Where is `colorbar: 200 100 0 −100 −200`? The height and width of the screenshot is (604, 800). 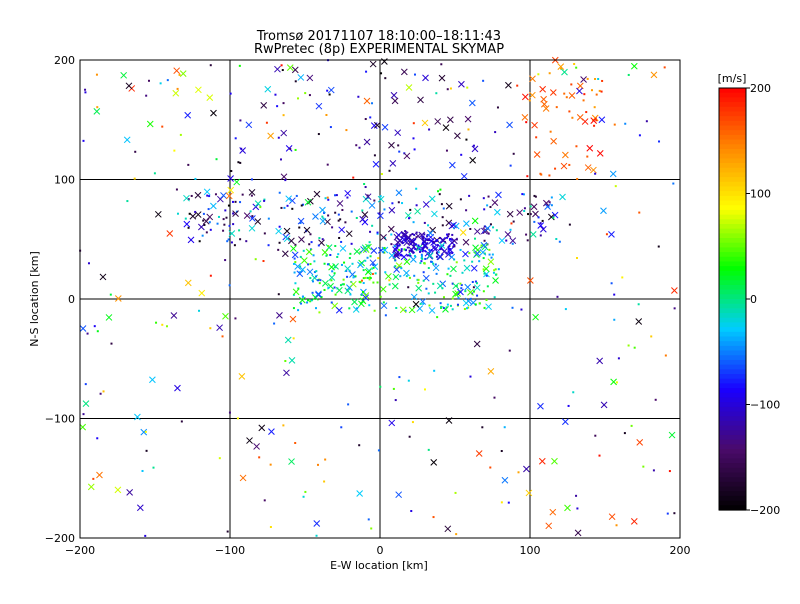
colorbar: 200 100 0 −100 −200 is located at coordinates (749, 299).